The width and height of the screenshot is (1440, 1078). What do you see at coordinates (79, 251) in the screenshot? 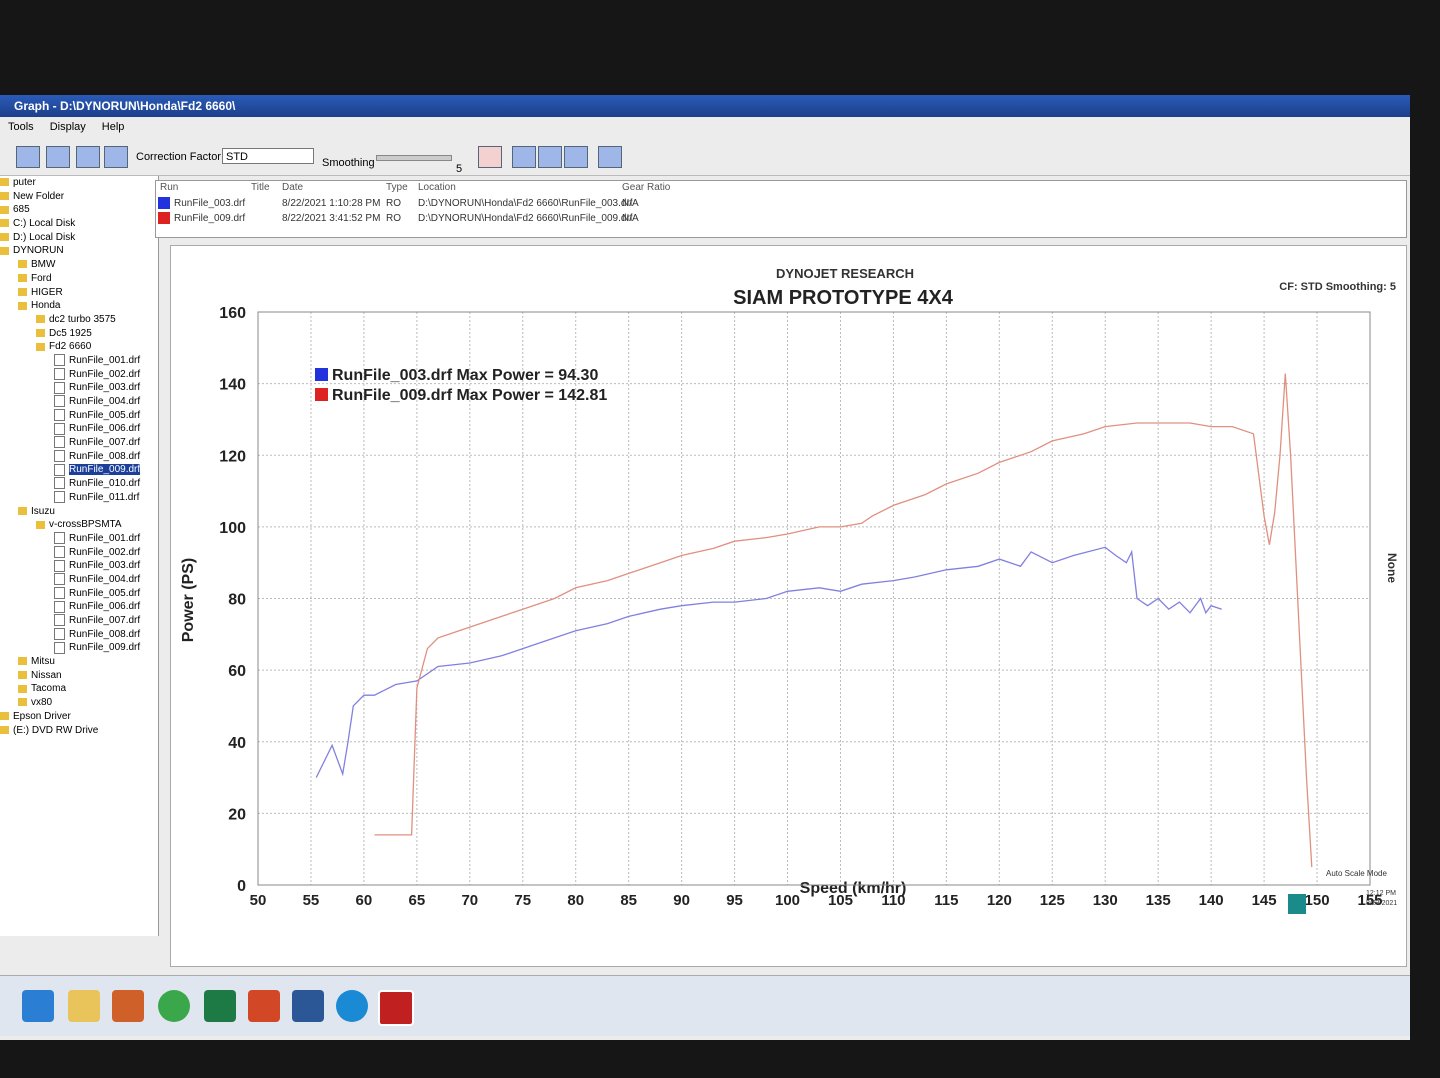
I see `tree-node: DYNORUN` at bounding box center [79, 251].